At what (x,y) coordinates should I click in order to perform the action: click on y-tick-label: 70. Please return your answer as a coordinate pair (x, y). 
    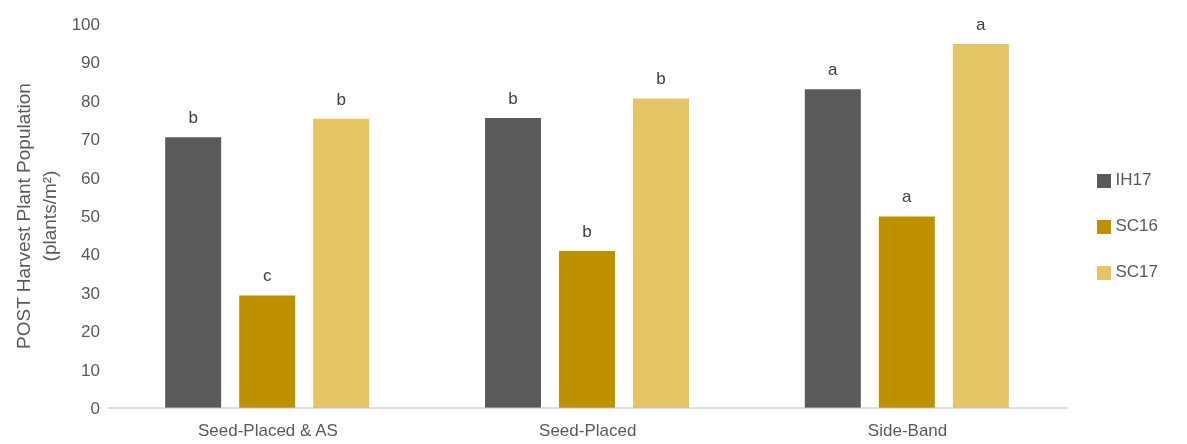
    Looking at the image, I should click on (90, 140).